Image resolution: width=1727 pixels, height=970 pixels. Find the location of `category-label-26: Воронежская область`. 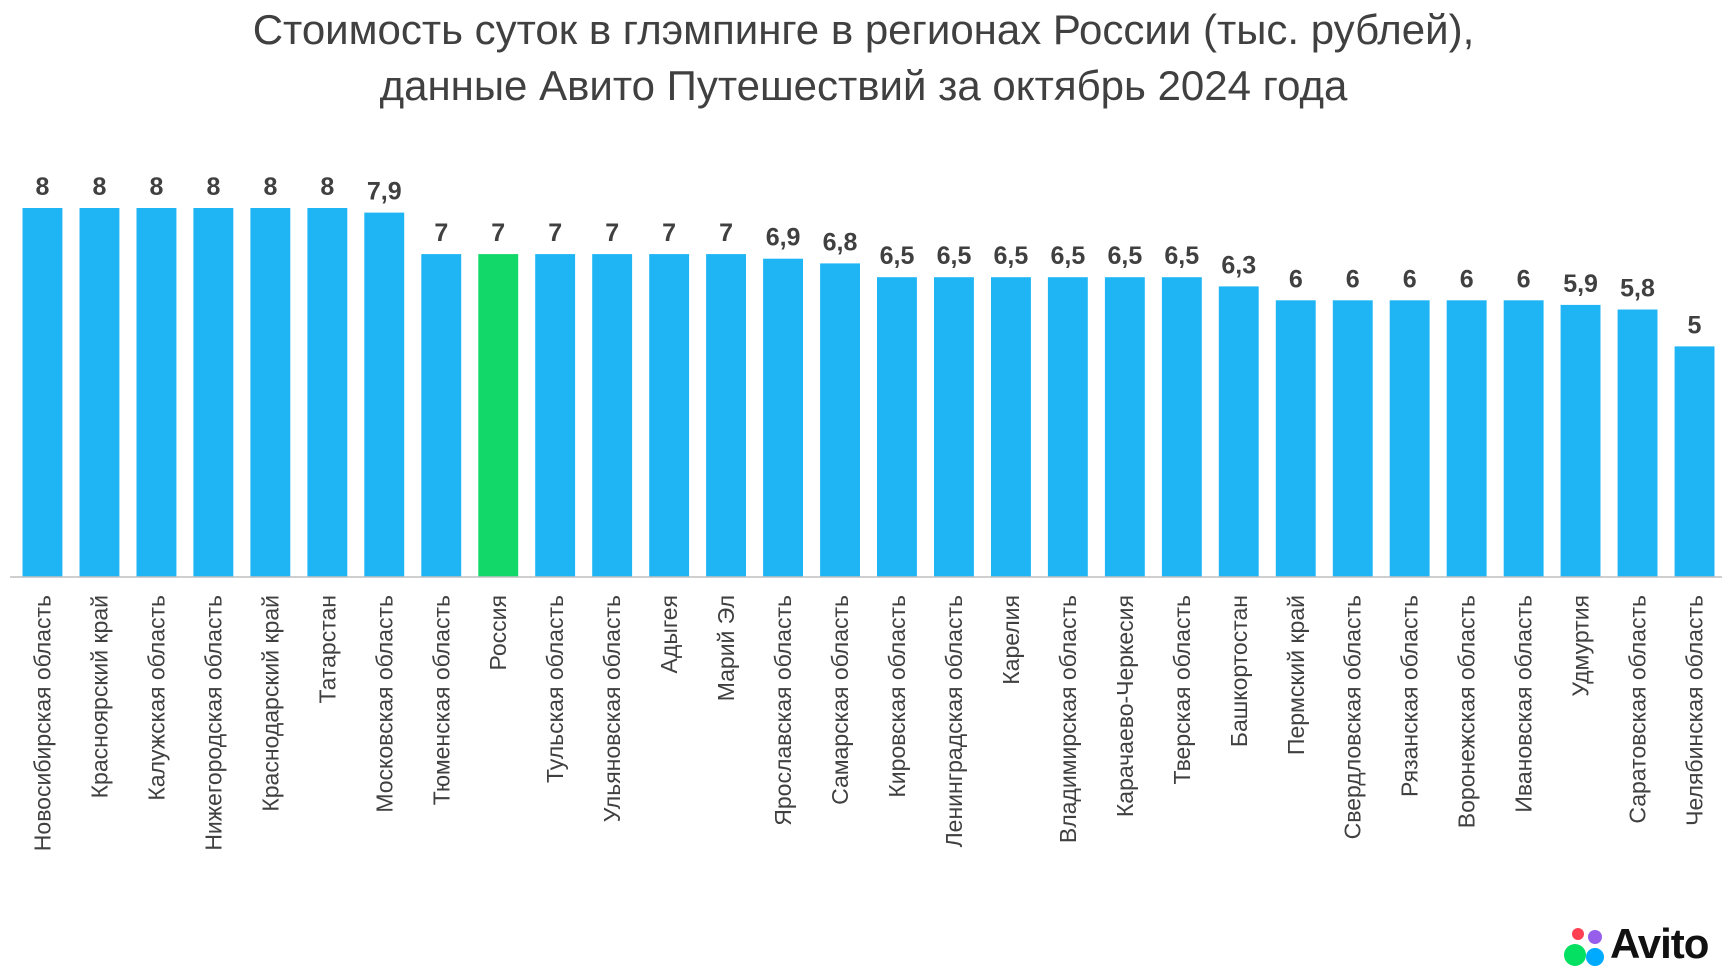

category-label-26: Воронежская область is located at coordinates (1467, 711).